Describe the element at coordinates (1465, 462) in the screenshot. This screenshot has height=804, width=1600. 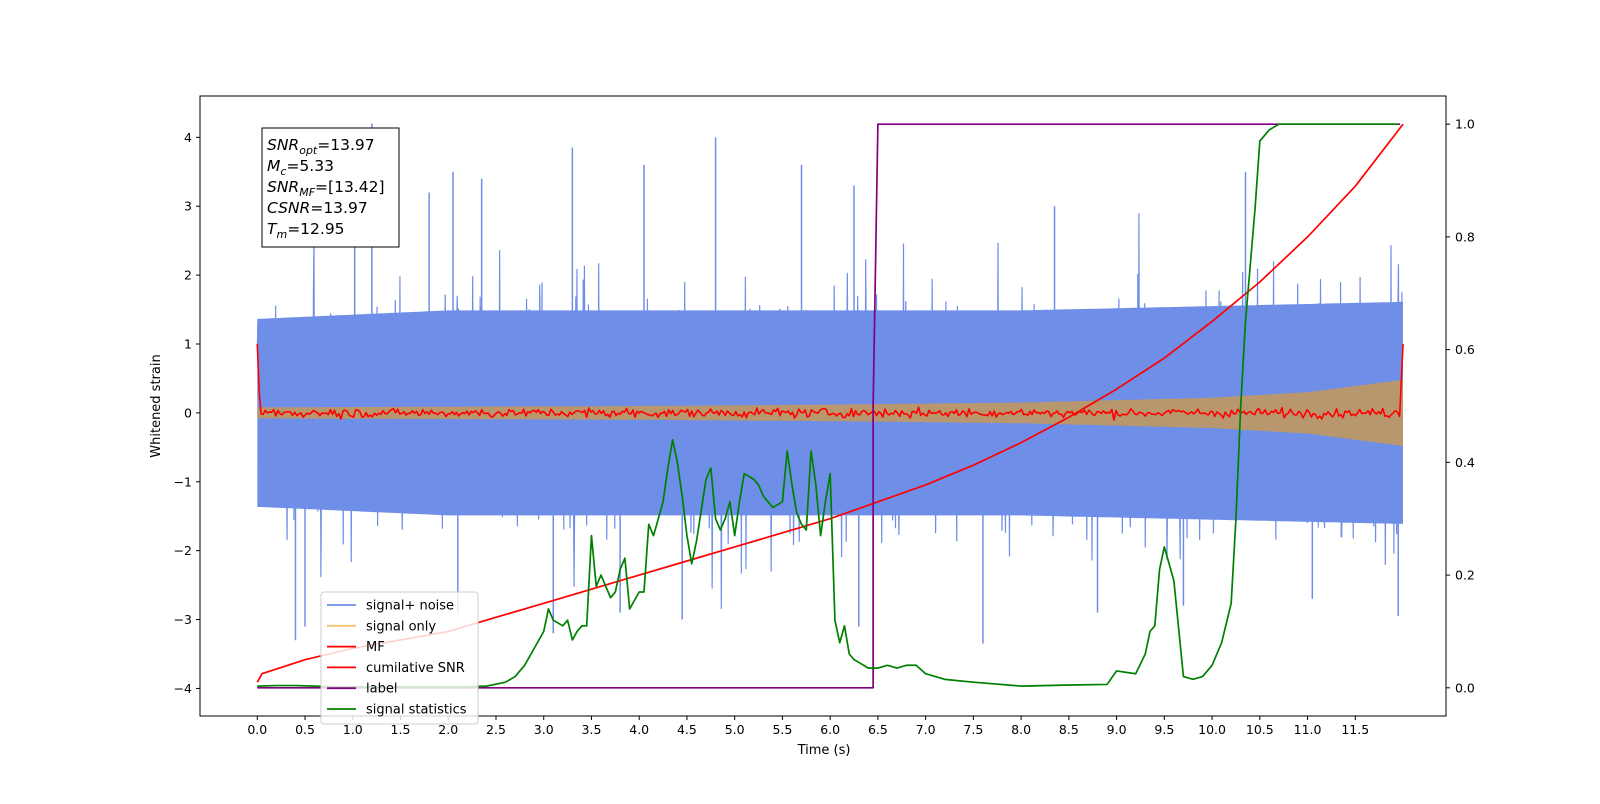
I see `y2-tick-label-2: 0.4` at that location.